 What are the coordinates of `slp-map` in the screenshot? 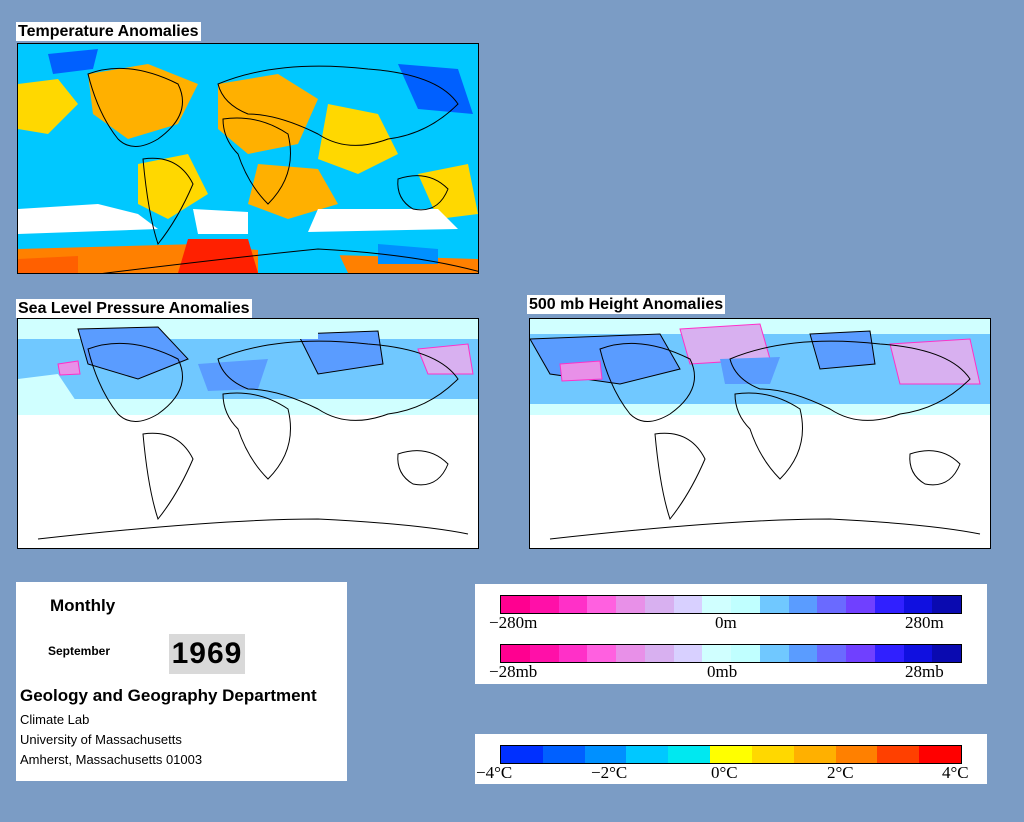 It's located at (248, 433).